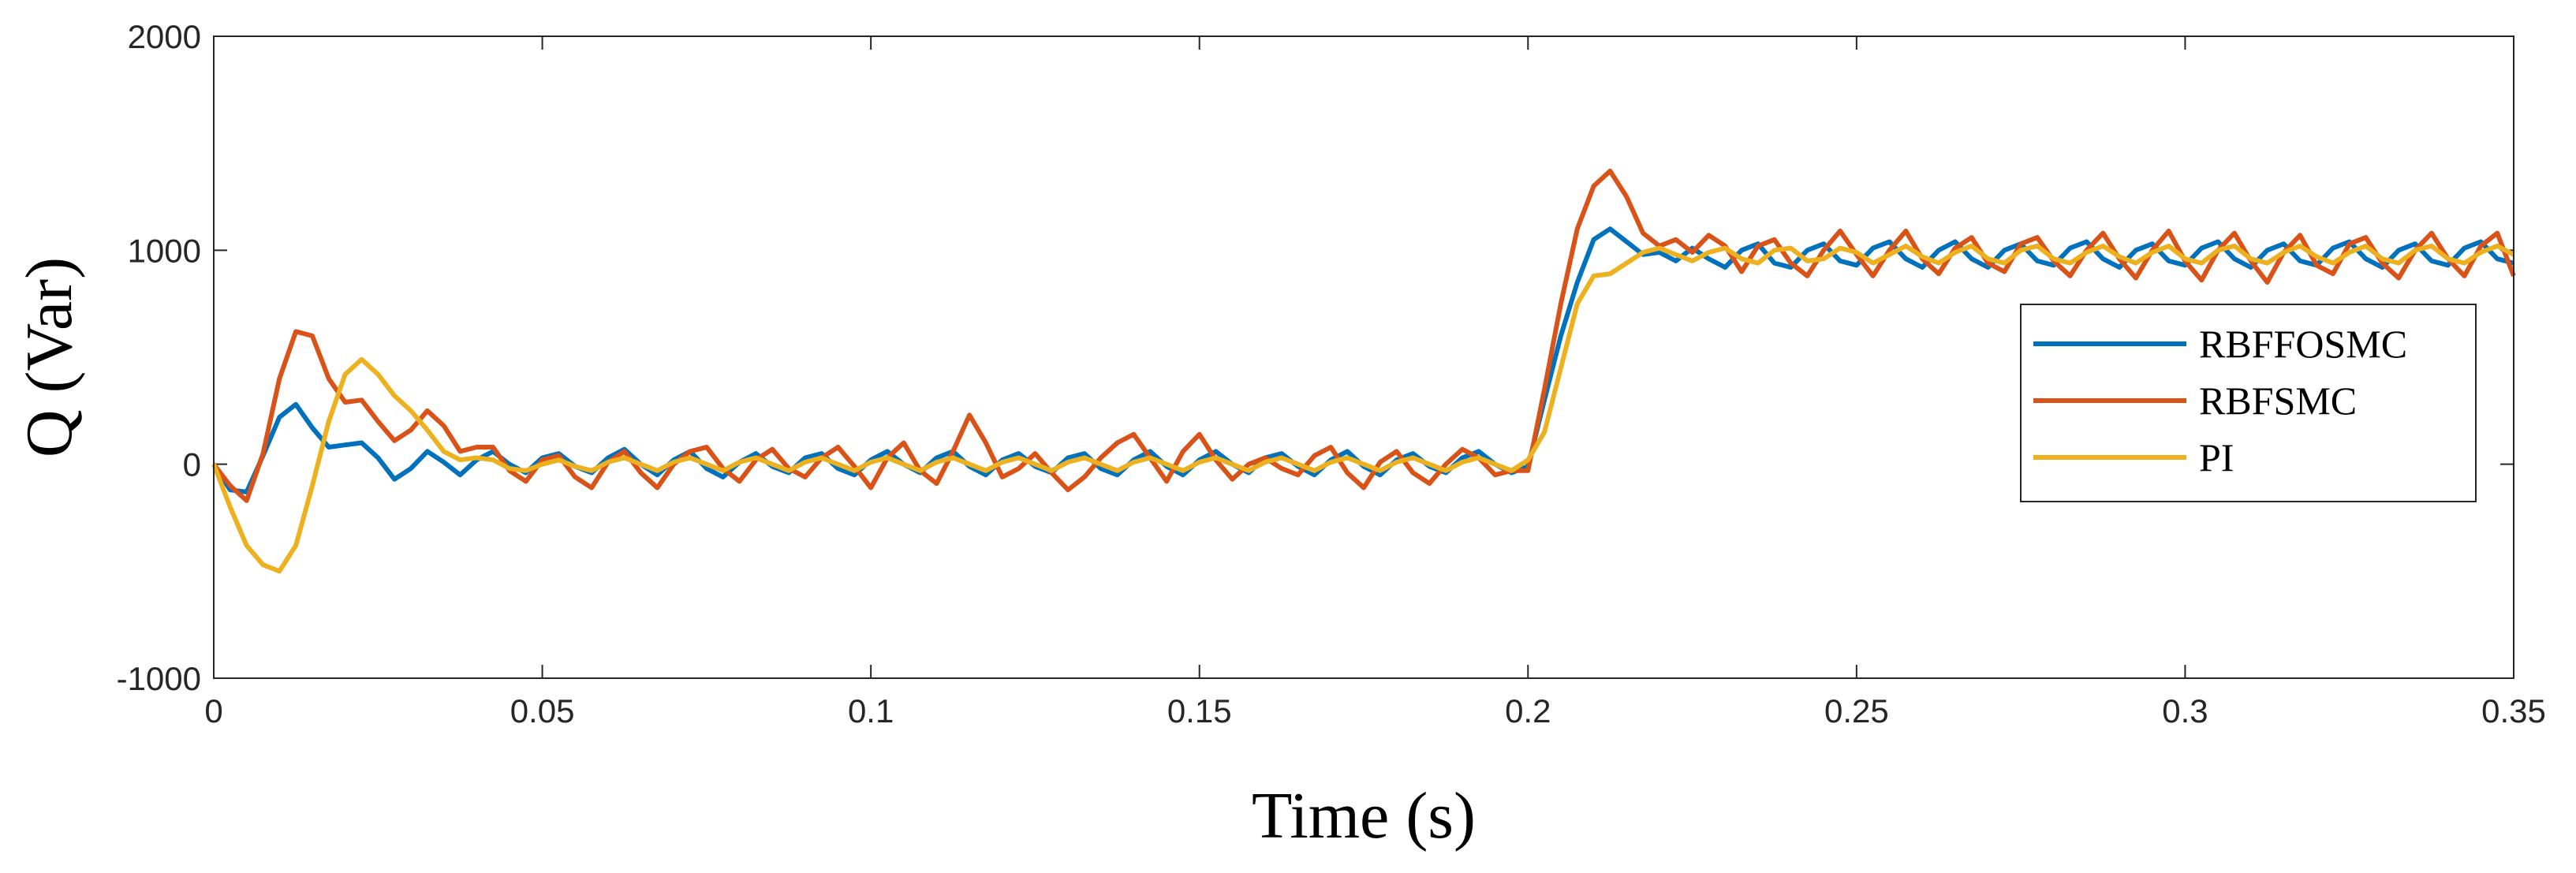 This screenshot has width=2576, height=873. I want to click on x-tick-label: 0.3, so click(2185, 710).